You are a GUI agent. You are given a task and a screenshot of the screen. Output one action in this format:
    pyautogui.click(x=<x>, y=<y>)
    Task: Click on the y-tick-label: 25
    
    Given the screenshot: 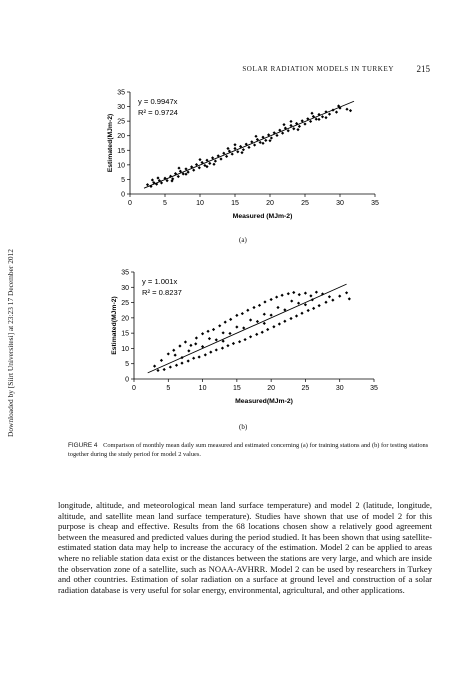 What is the action you would take?
    pyautogui.click(x=125, y=303)
    